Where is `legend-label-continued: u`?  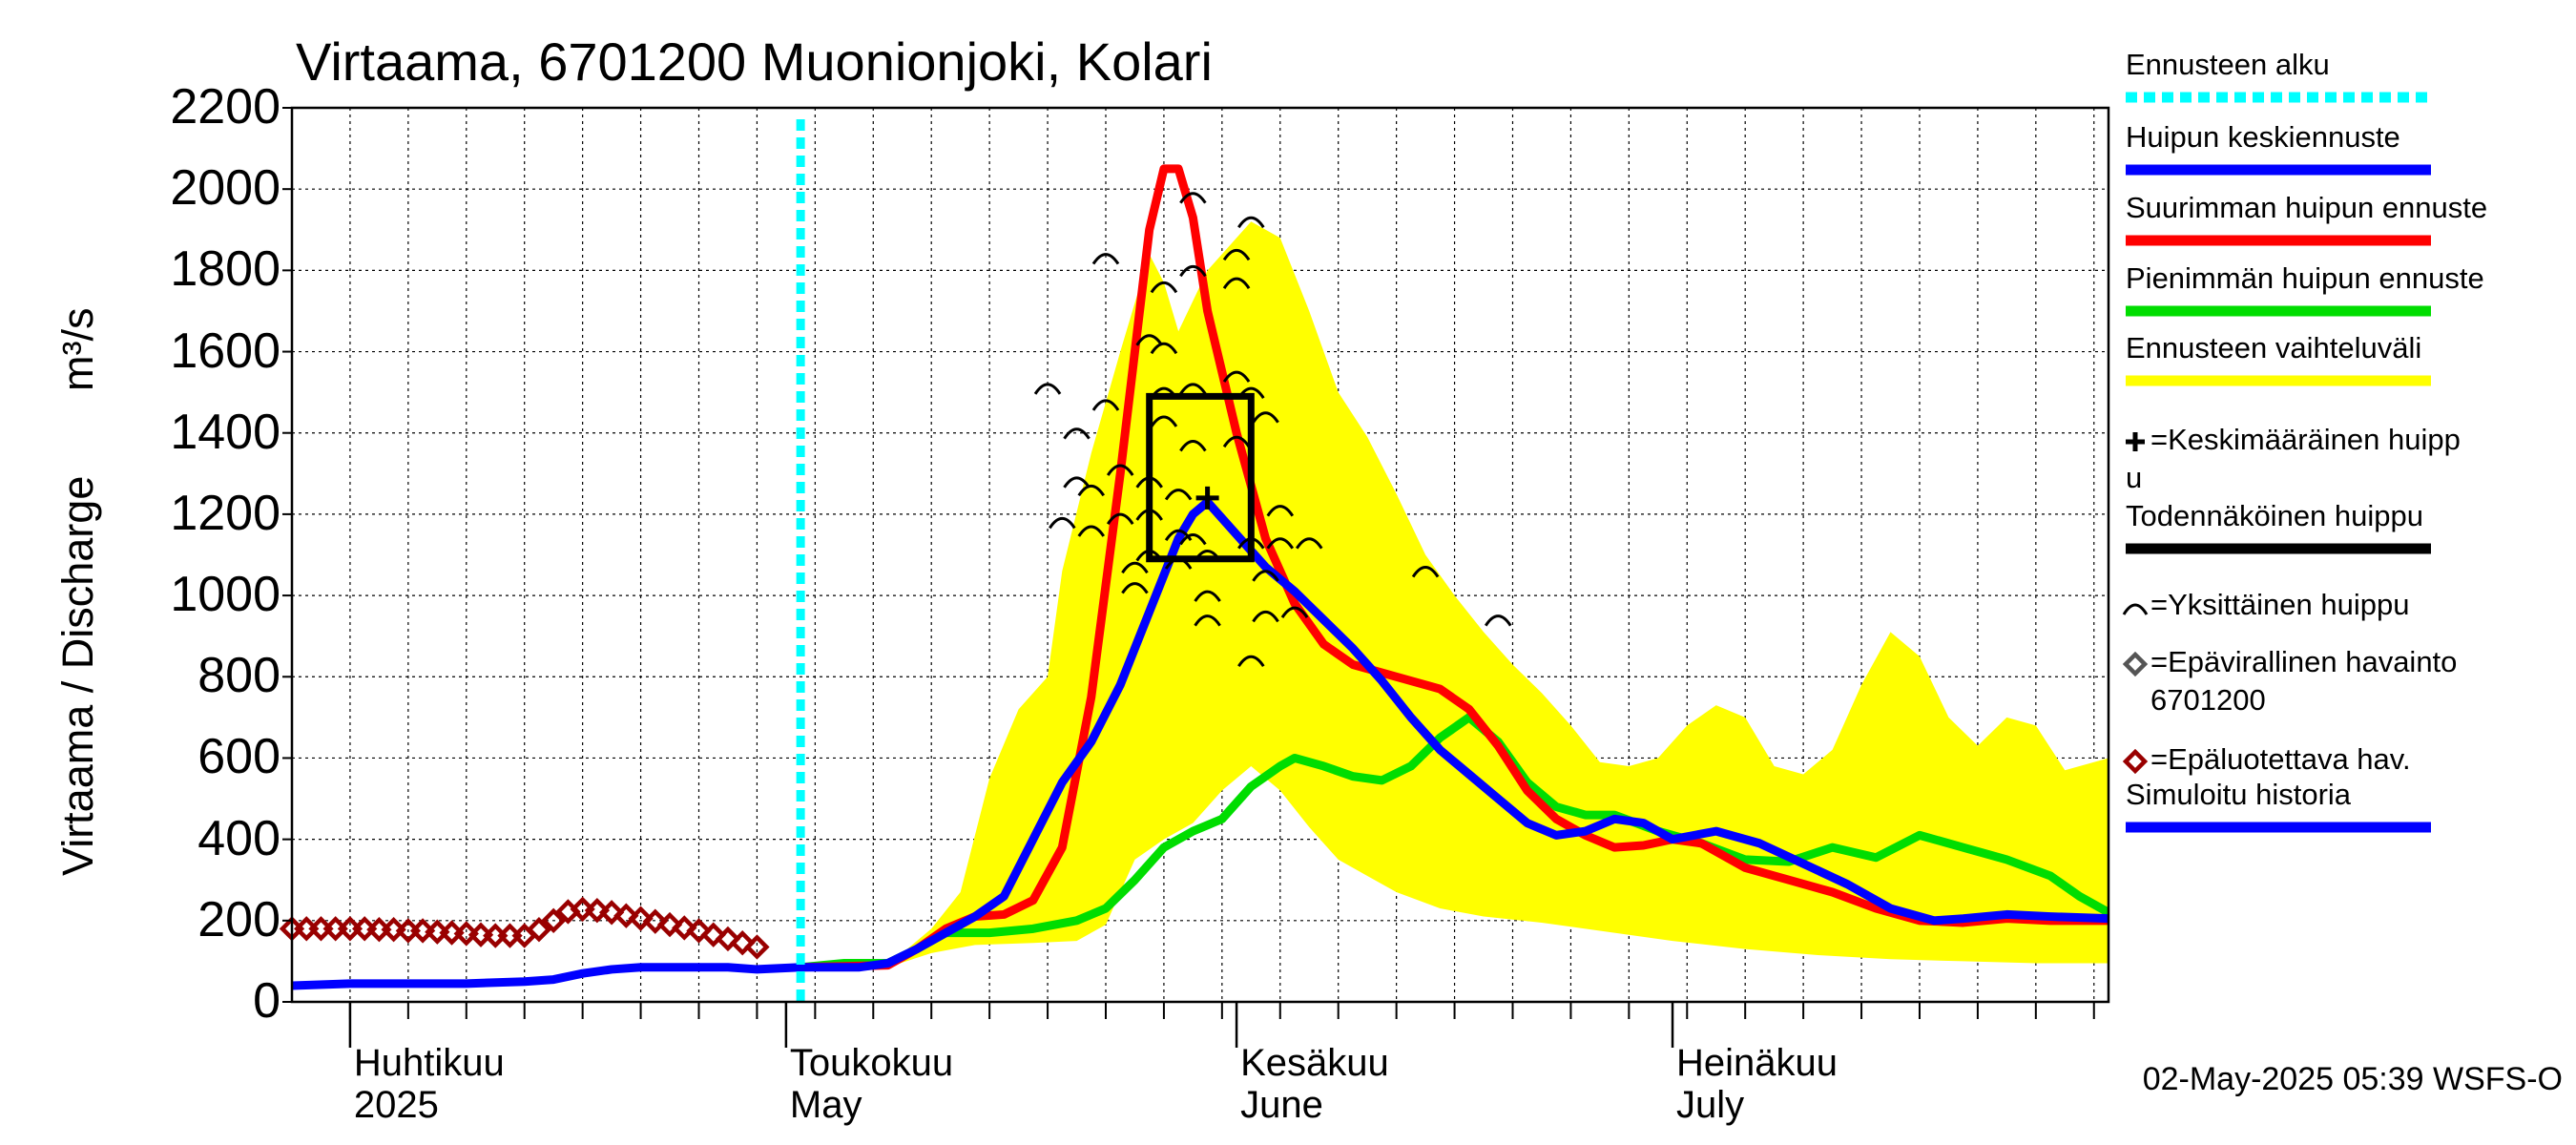 legend-label-continued: u is located at coordinates (2134, 477).